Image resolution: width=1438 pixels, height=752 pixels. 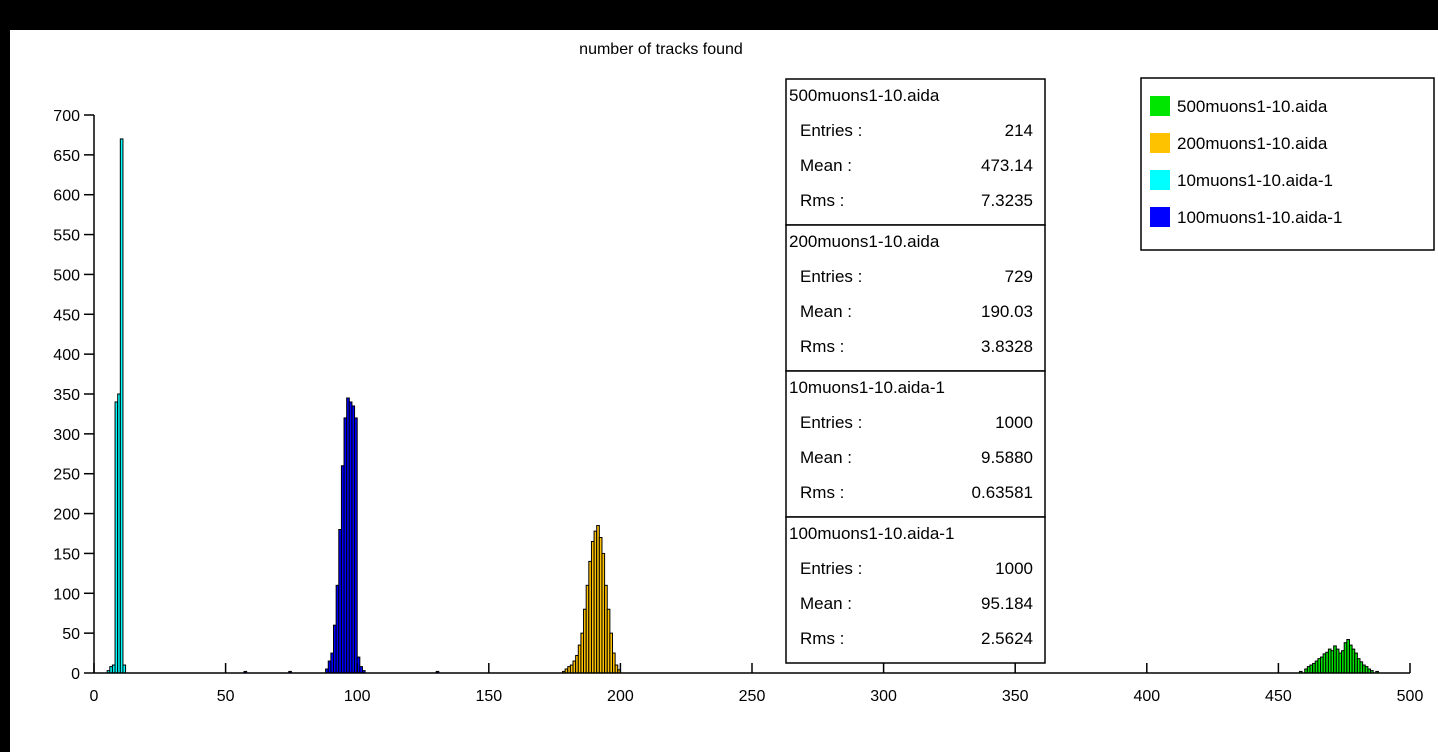 I want to click on x-tick-label: 450, so click(x=1278, y=696).